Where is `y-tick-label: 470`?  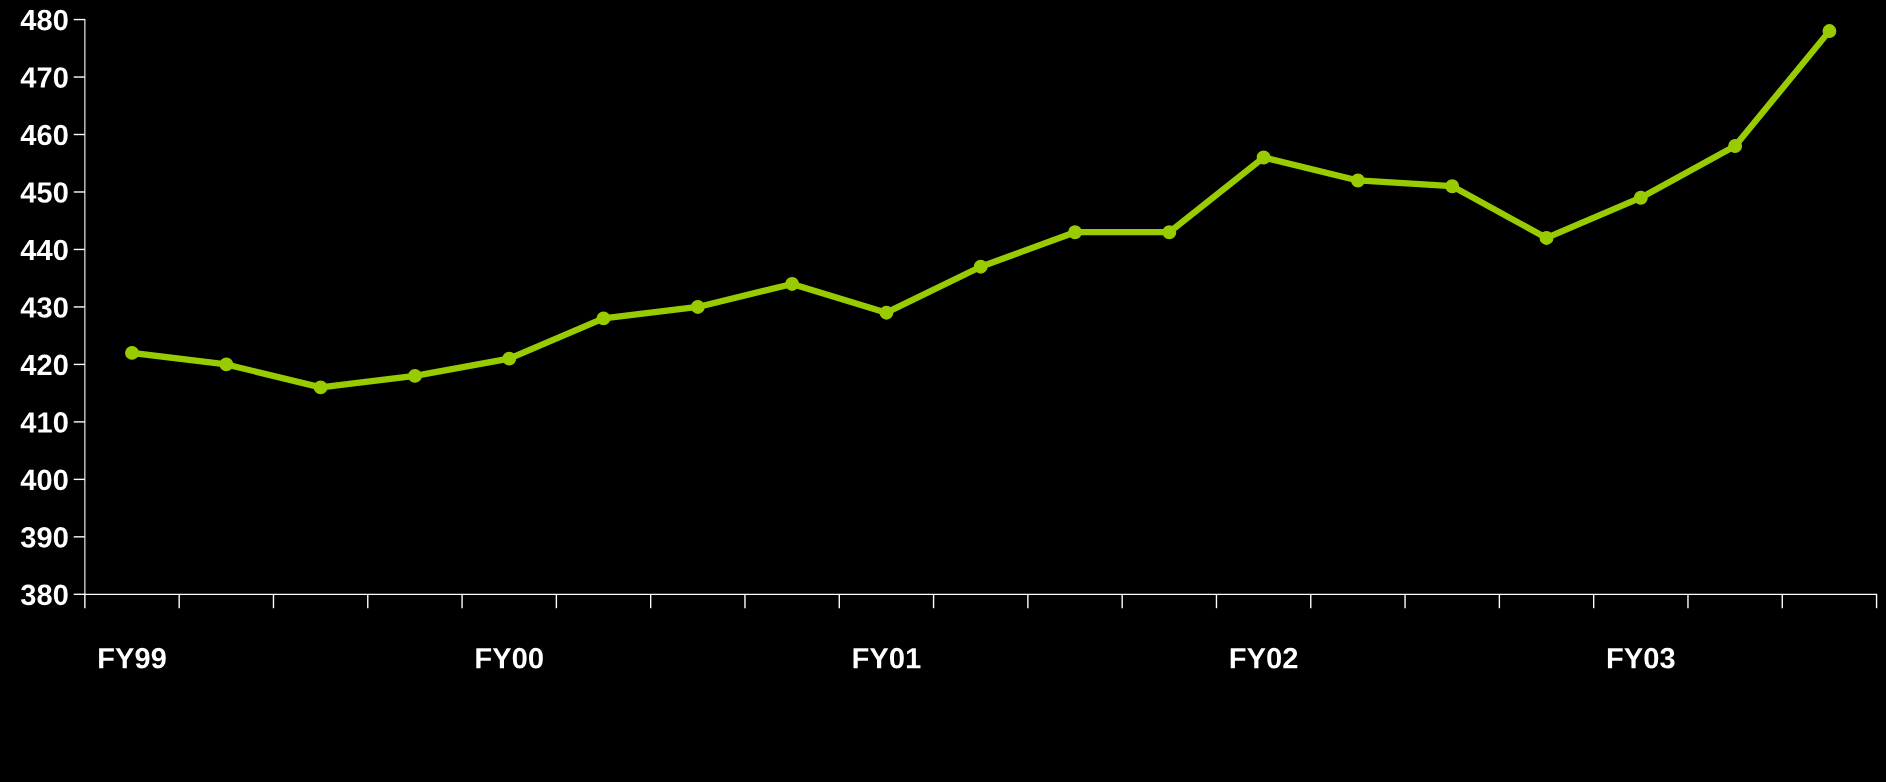
y-tick-label: 470 is located at coordinates (44, 77).